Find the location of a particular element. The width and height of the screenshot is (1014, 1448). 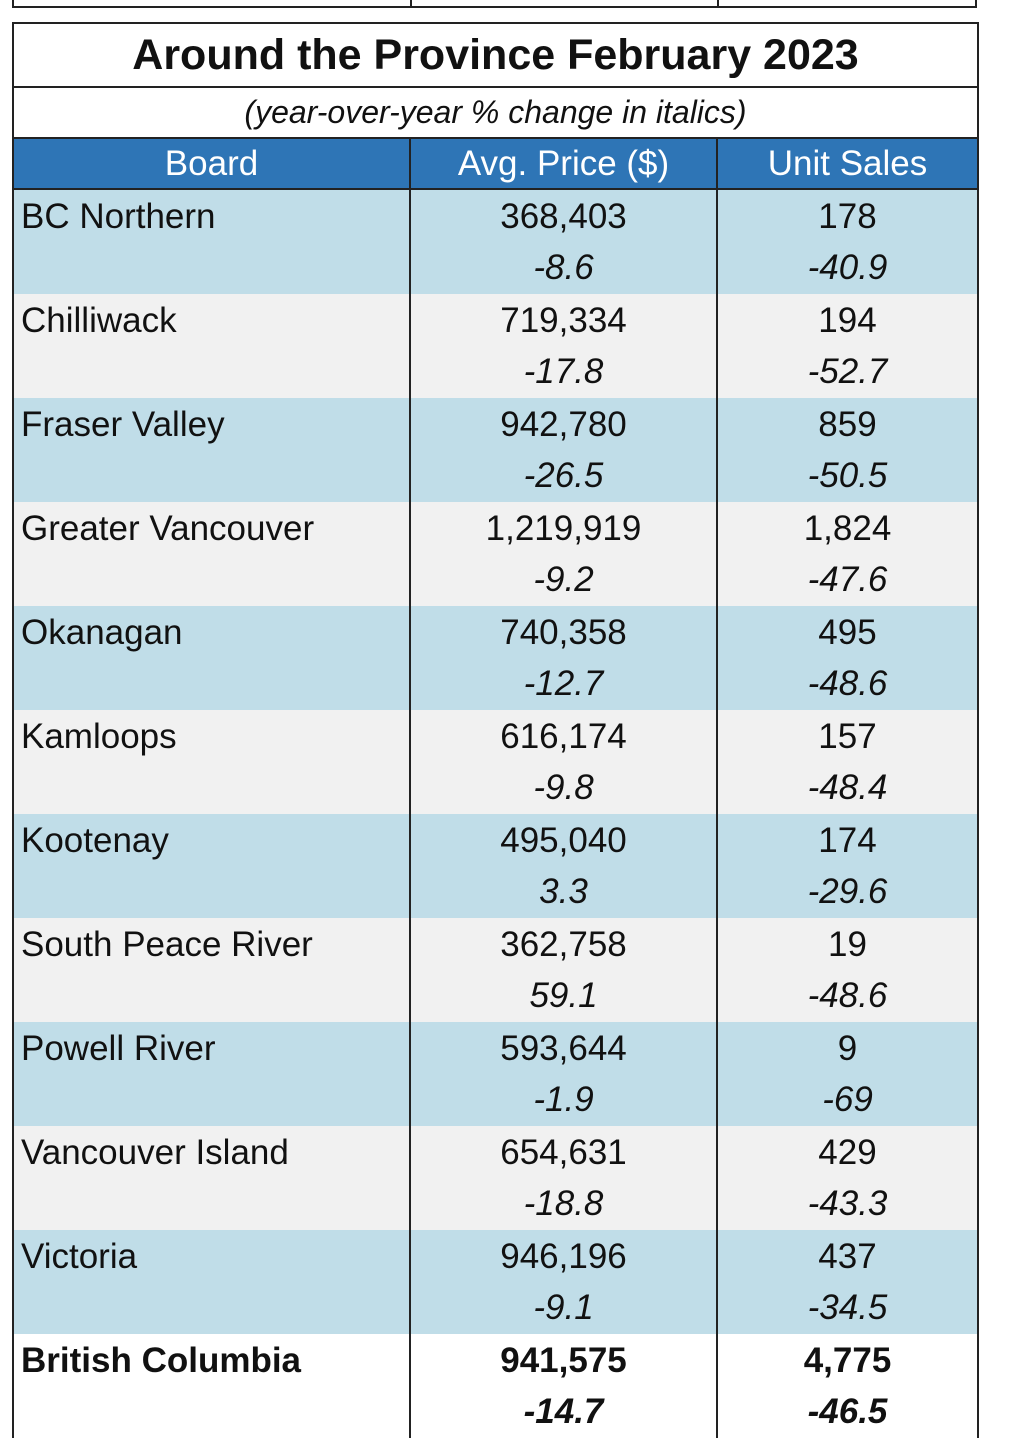

avg-price-yoy-change: -8.6 is located at coordinates (563, 267).